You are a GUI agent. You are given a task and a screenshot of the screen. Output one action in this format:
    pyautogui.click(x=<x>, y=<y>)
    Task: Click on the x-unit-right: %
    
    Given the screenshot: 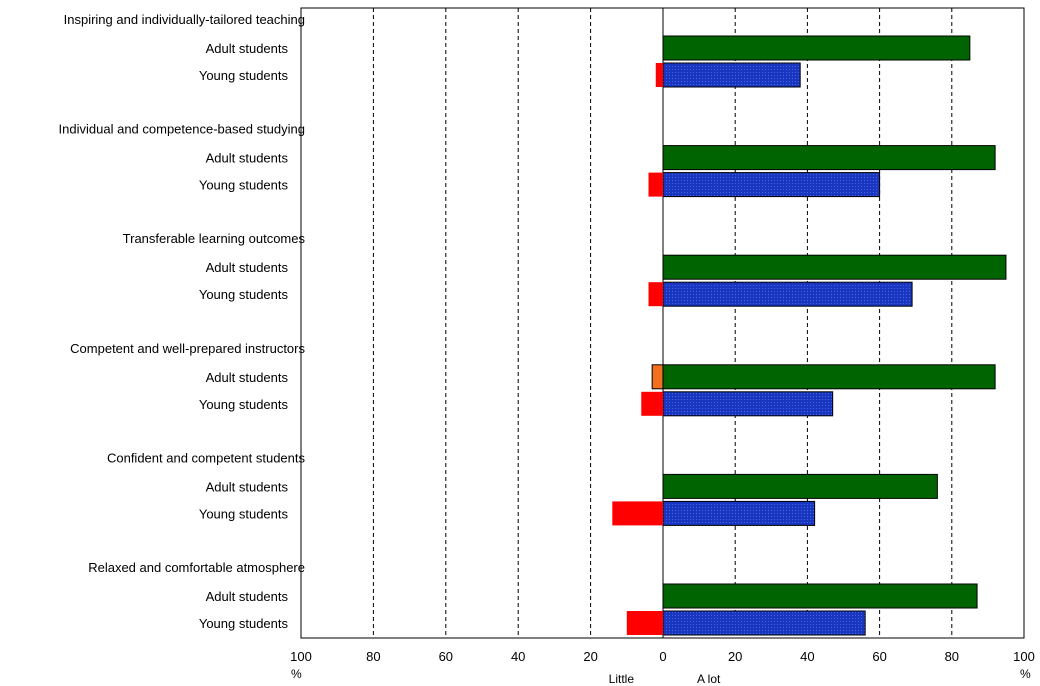 What is the action you would take?
    pyautogui.click(x=1025, y=674)
    